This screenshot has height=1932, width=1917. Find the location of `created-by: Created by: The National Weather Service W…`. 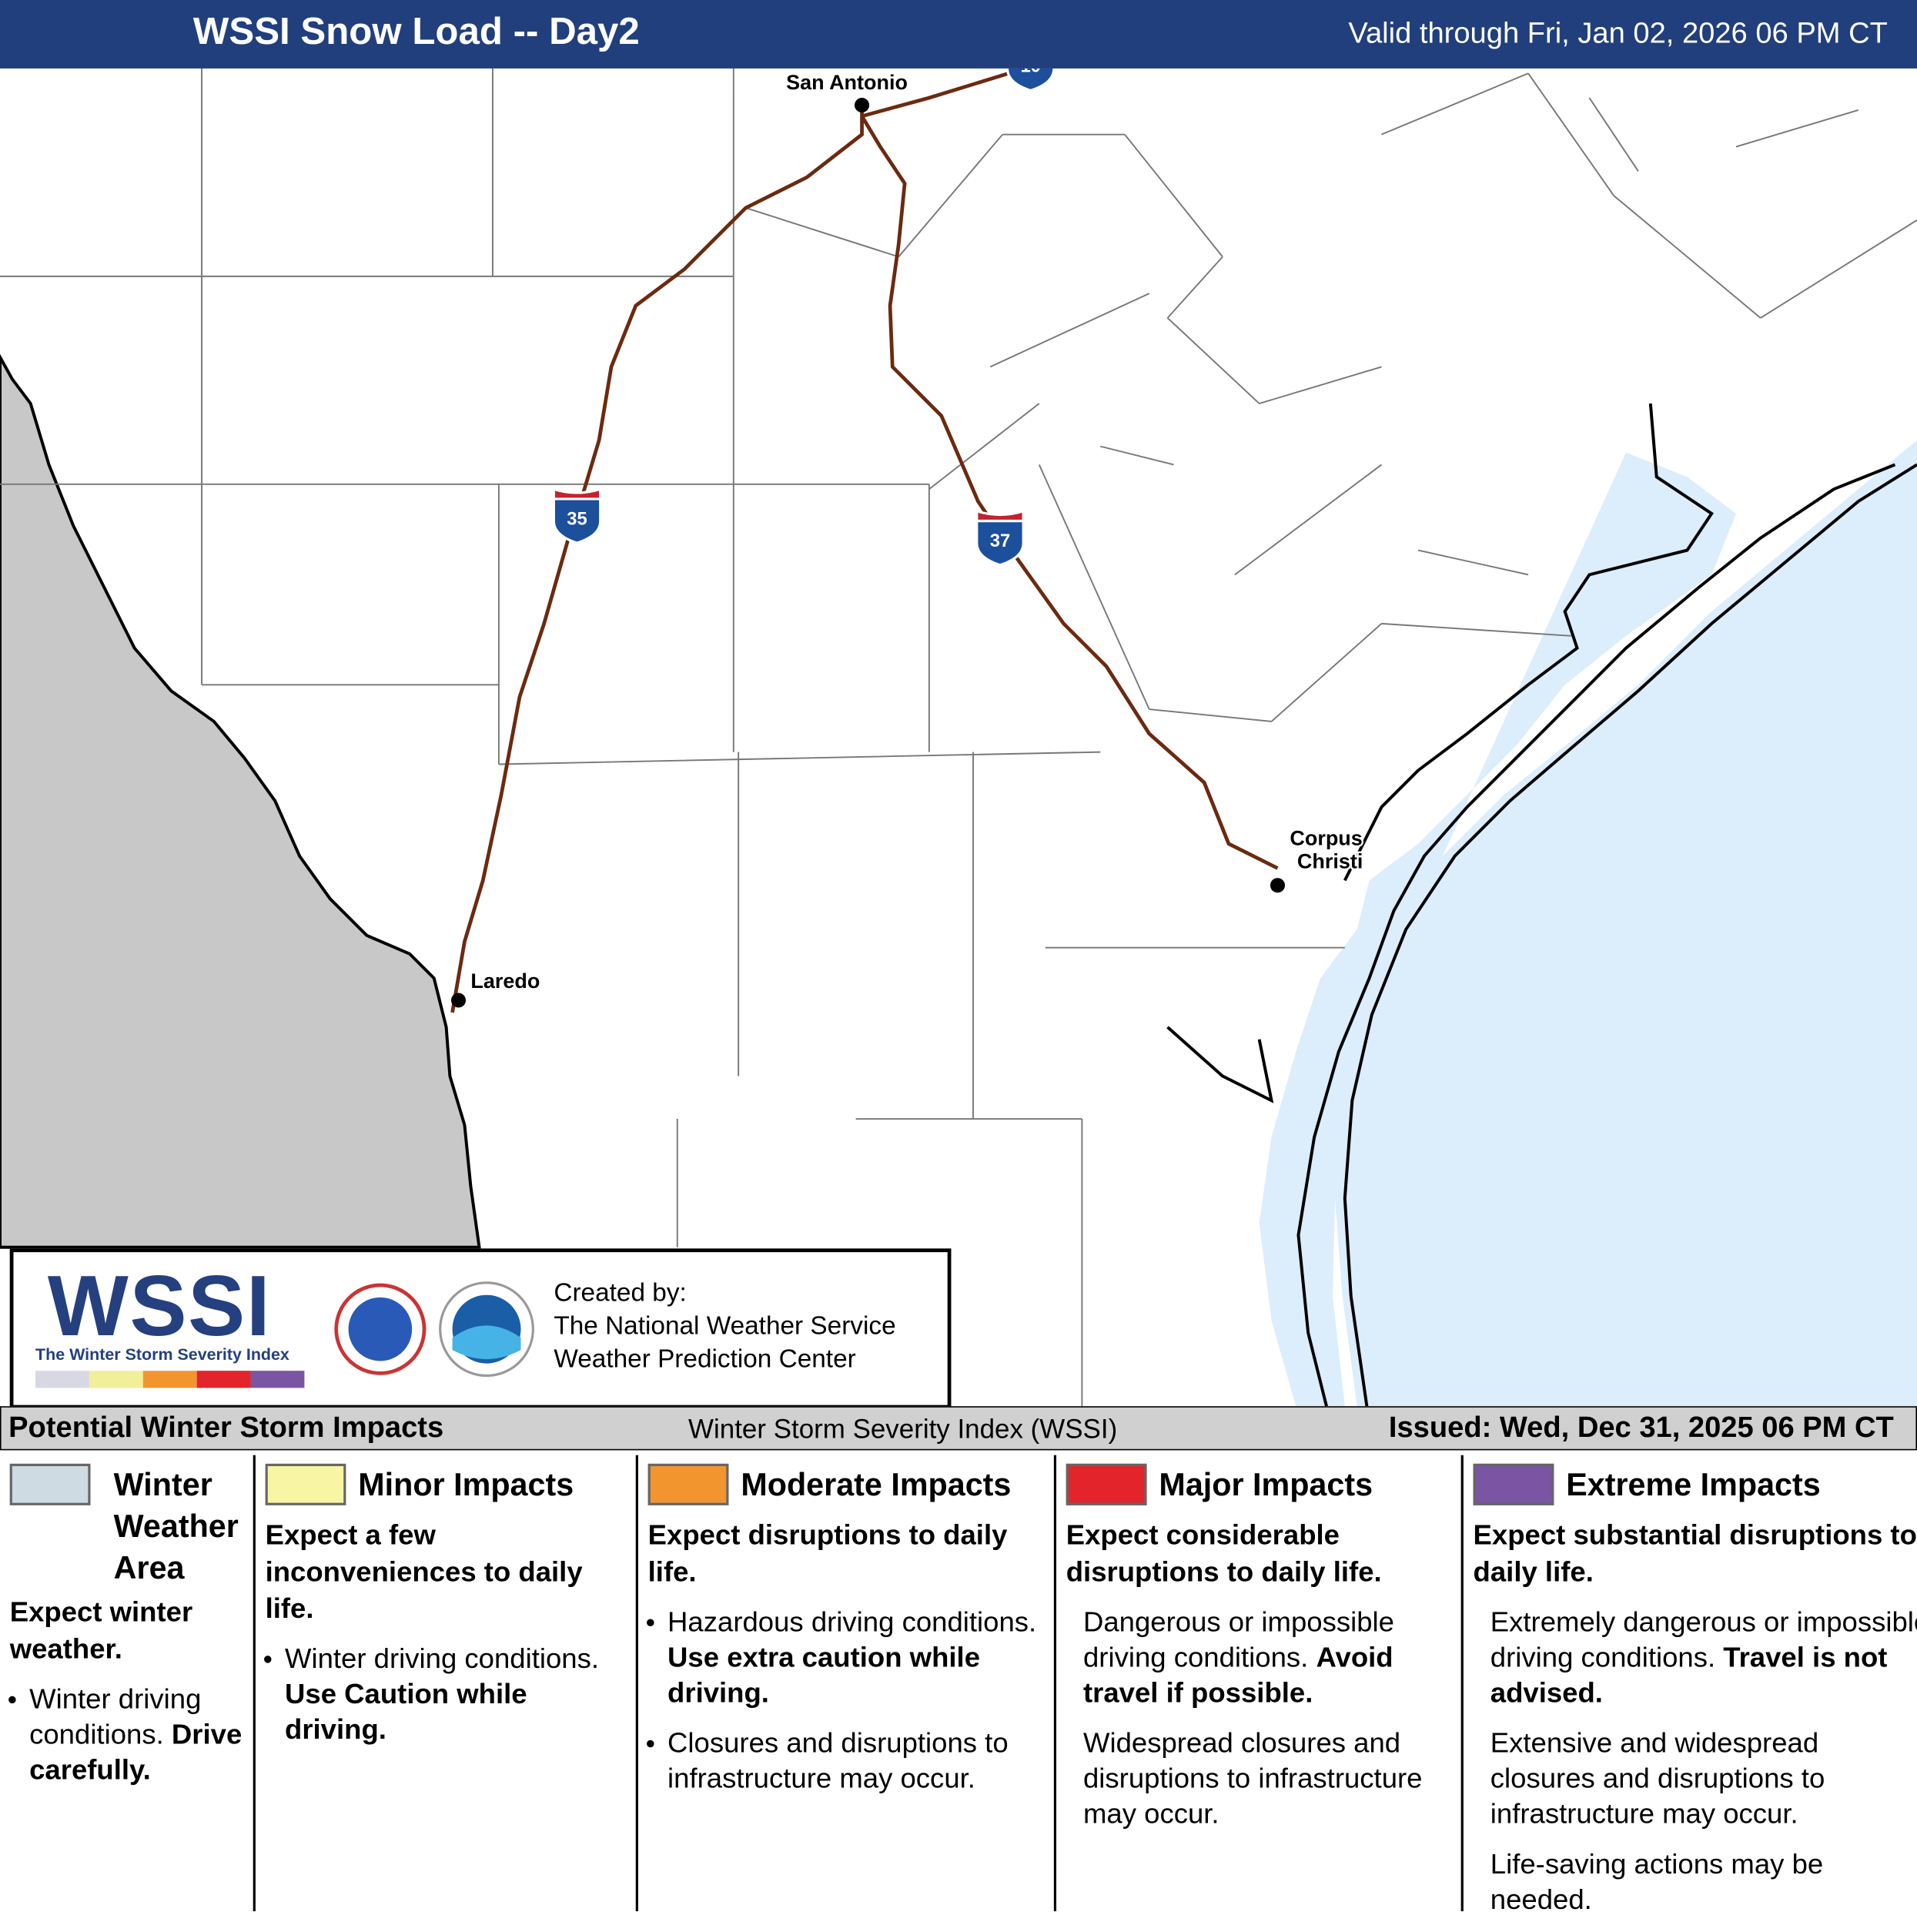

created-by: Created by: The National Weather Service W… is located at coordinates (724, 1326).